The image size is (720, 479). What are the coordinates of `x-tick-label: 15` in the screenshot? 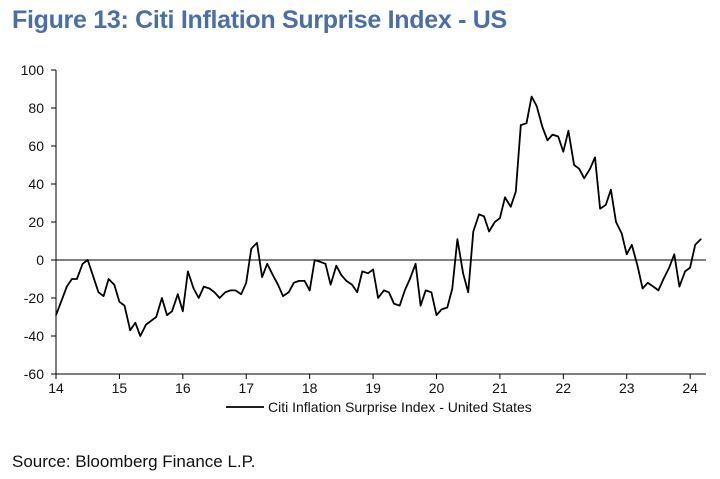 It's located at (120, 388).